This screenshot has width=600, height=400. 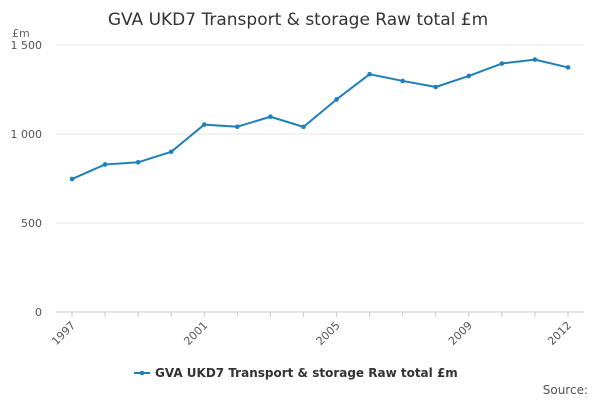 What do you see at coordinates (27, 134) in the screenshot?
I see `y-tick-label: 1 000` at bounding box center [27, 134].